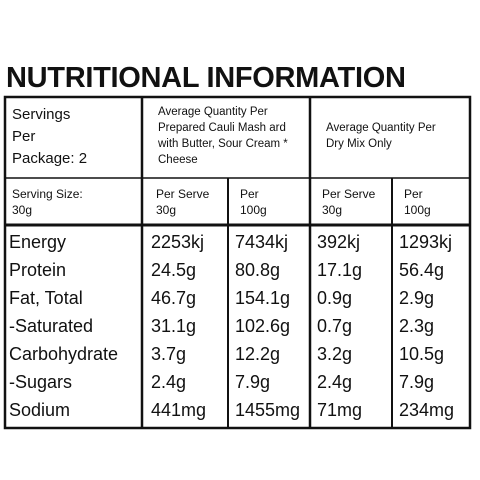 The image size is (480, 480). I want to click on nutrient-label: -Sugars, so click(41, 382).